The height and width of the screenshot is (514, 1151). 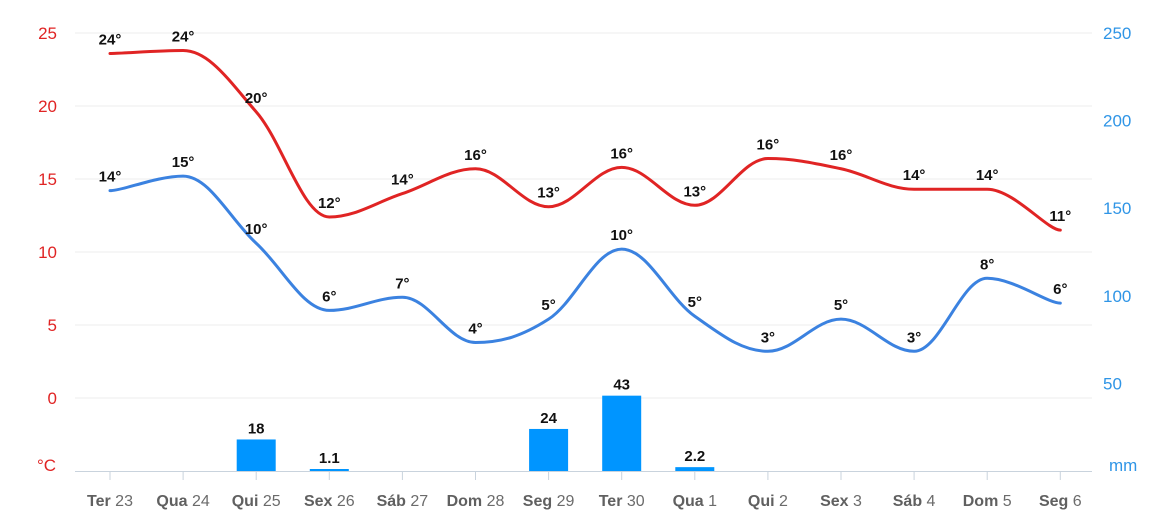 What do you see at coordinates (46, 465) in the screenshot?
I see `y-left-unit: °C` at bounding box center [46, 465].